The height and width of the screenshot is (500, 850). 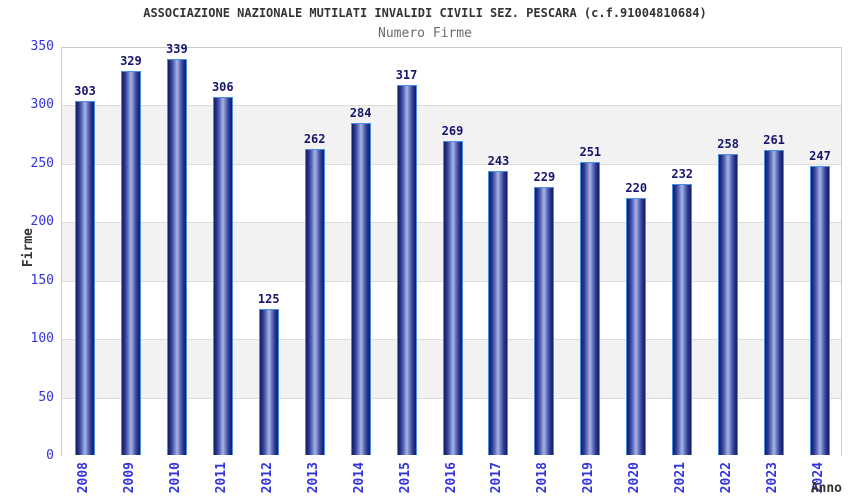 What do you see at coordinates (452, 131) in the screenshot?
I see `bar-value-label: 269` at bounding box center [452, 131].